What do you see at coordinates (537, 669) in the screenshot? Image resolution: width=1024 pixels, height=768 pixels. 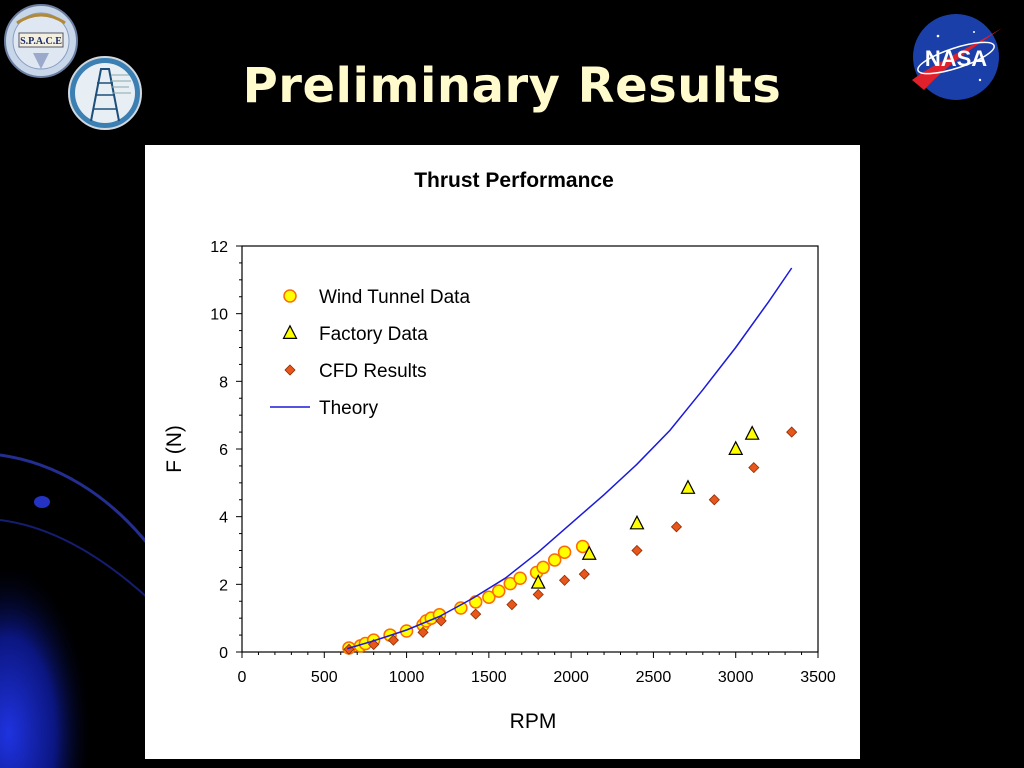 I see `x-axis: 0 500 1000 1500 2000 2500 3000 3500` at bounding box center [537, 669].